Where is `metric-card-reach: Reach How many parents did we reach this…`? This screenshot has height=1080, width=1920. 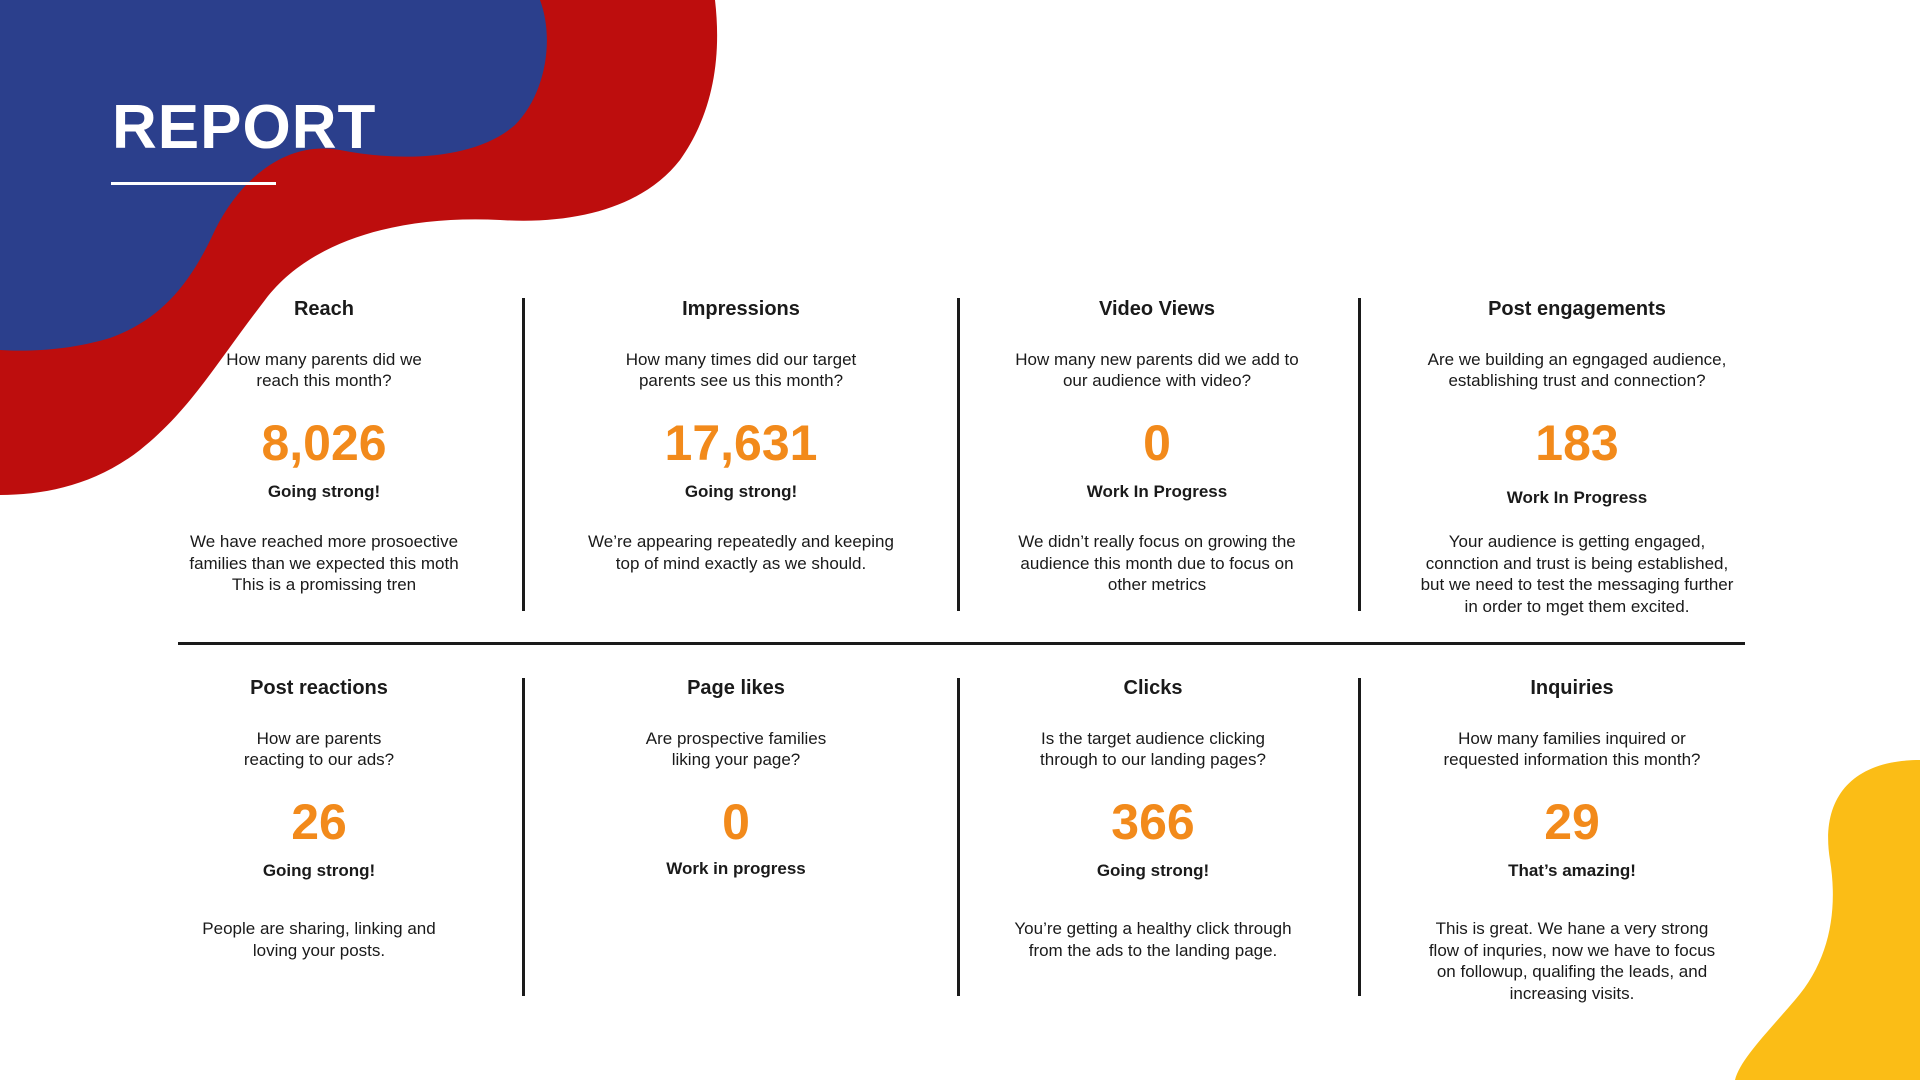
metric-card-reach: Reach How many parents did we reach this… is located at coordinates (324, 446).